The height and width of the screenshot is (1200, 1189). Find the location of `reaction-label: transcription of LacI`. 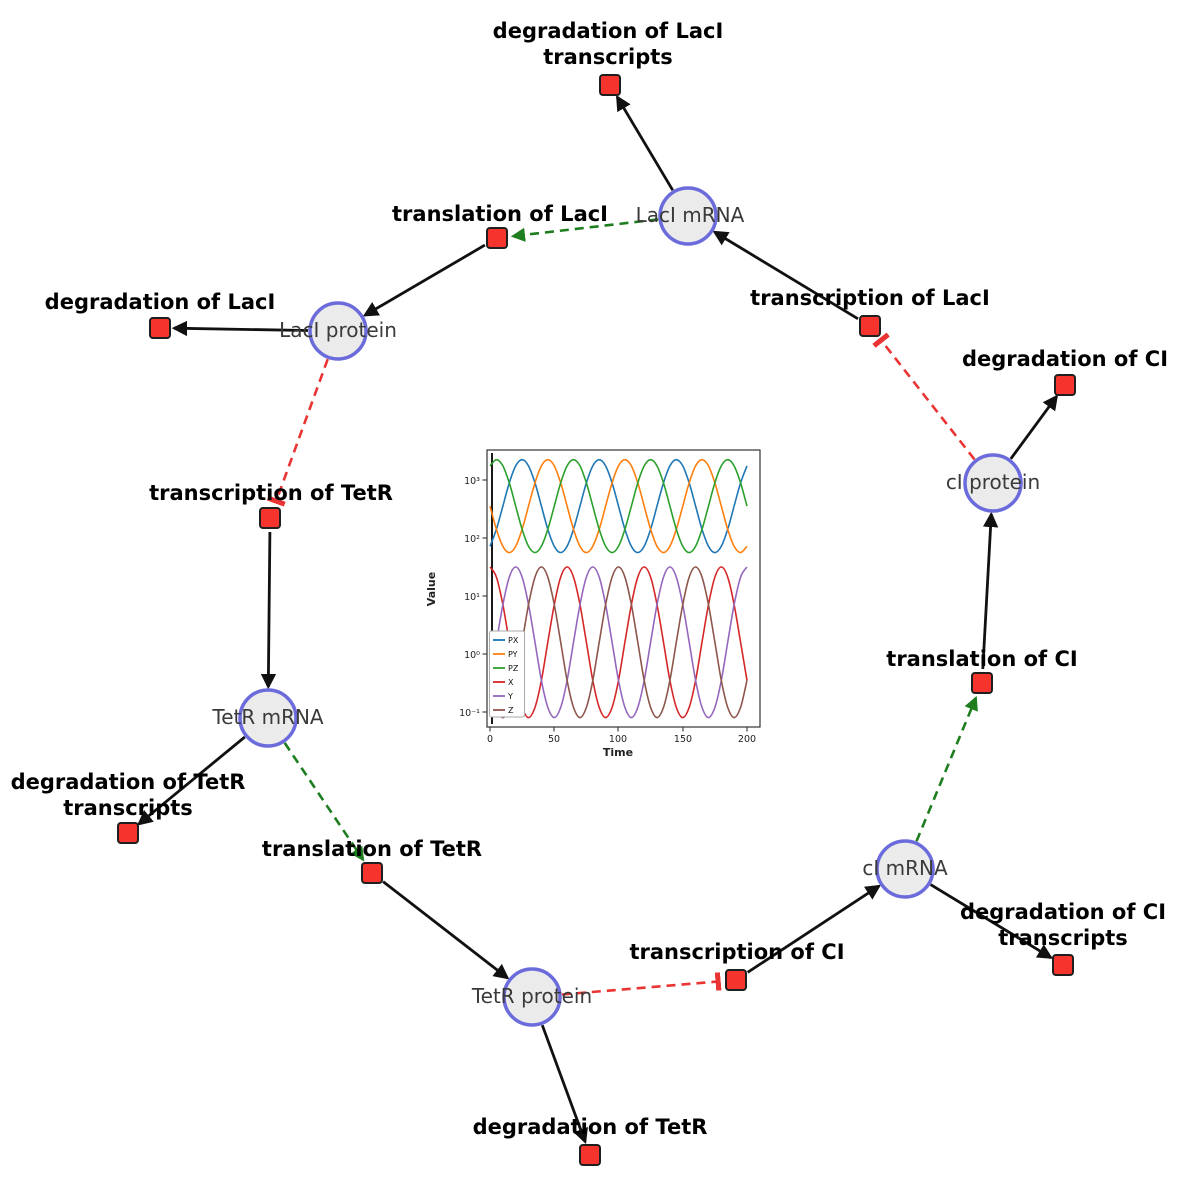

reaction-label: transcription of LacI is located at coordinates (870, 298).